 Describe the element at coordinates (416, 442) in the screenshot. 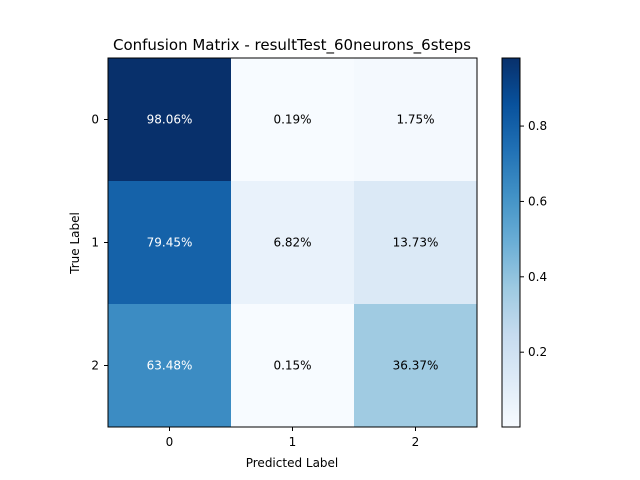

I see `x-tick-label: 2` at that location.